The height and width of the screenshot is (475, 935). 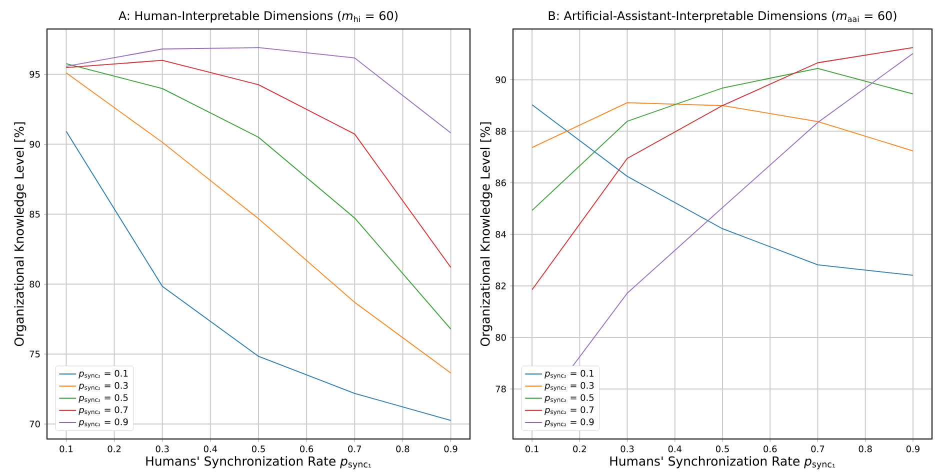 What do you see at coordinates (501, 131) in the screenshot?
I see `y-tick-label: 88` at bounding box center [501, 131].